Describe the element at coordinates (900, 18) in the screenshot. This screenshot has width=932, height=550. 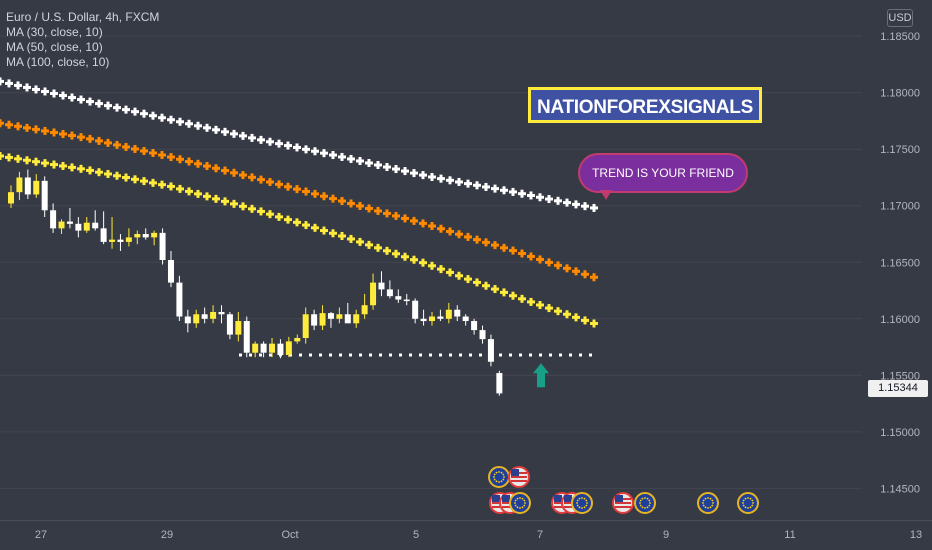
I see `currency-button: USD` at that location.